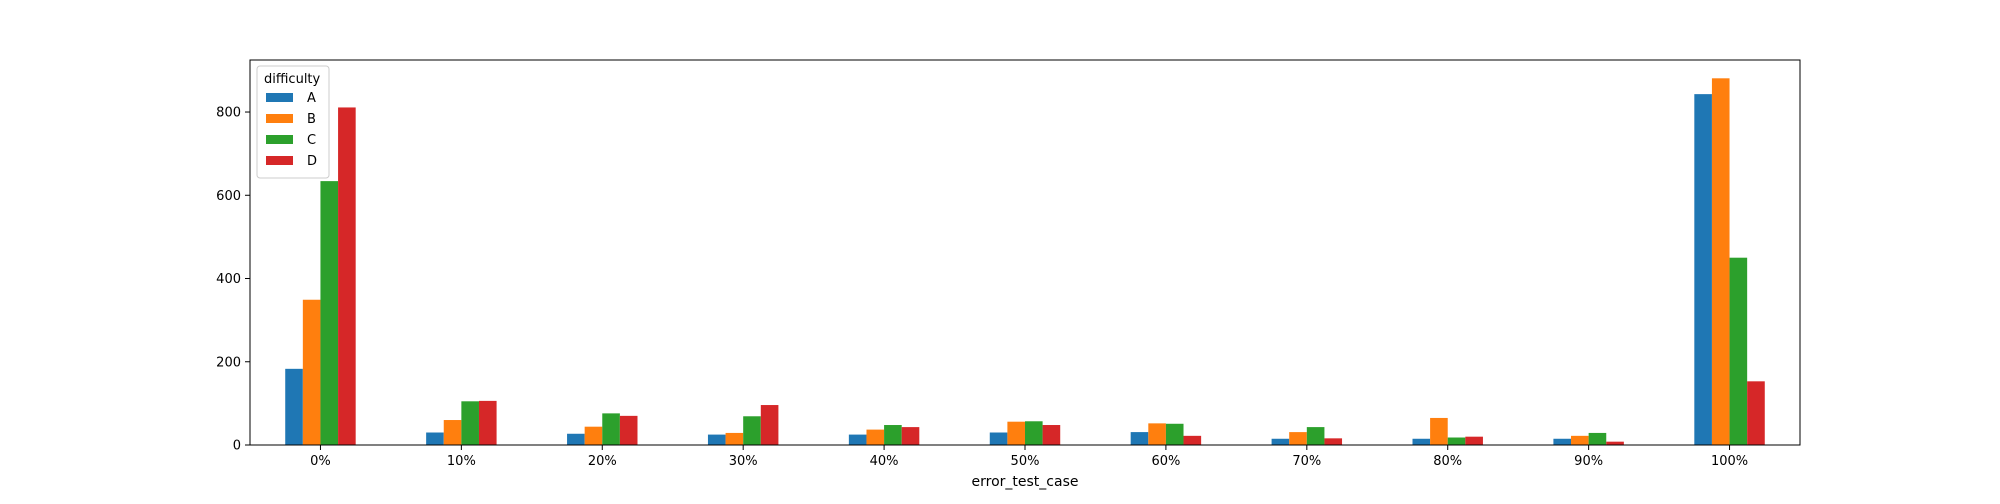 This screenshot has width=2000, height=504. I want to click on legend-swatch-B, so click(279, 118).